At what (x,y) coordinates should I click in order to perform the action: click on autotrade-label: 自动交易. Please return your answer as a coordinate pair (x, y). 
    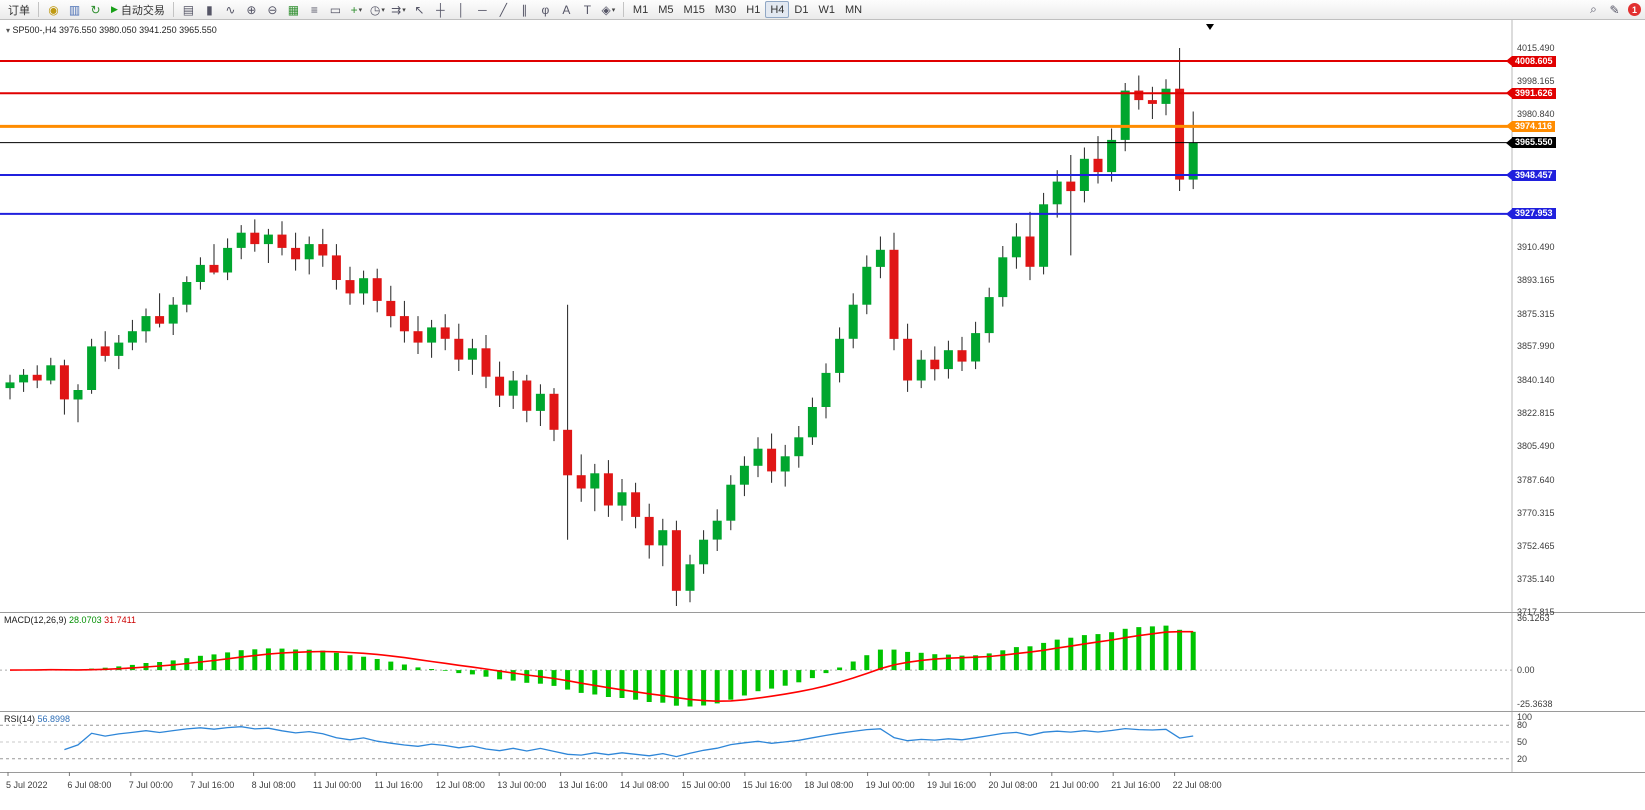
    Looking at the image, I should click on (142, 10).